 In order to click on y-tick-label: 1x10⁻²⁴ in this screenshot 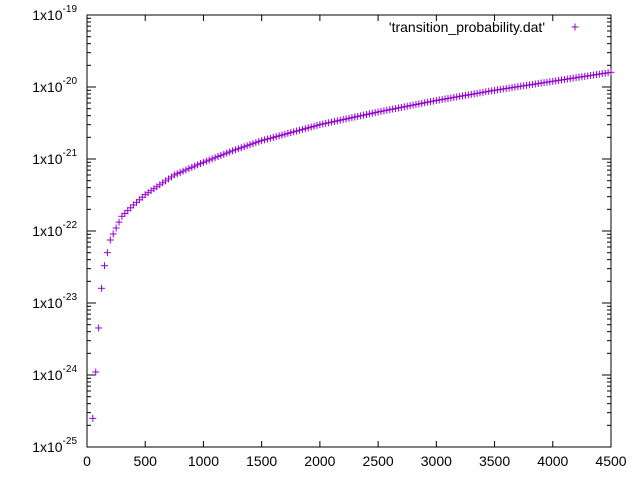, I will do `click(54, 373)`.